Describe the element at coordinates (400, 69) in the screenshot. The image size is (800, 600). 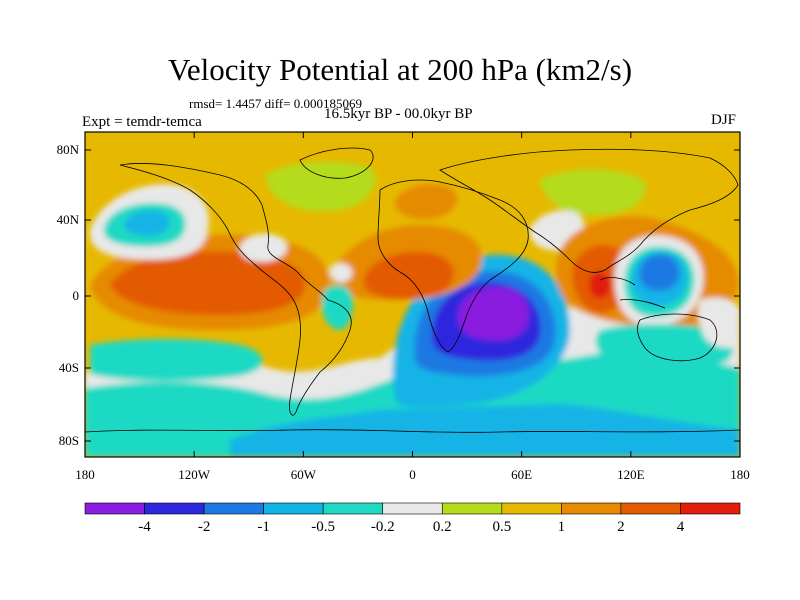
I see `figure-title: Velocity Potential at 200 hPa (km2/s)` at that location.